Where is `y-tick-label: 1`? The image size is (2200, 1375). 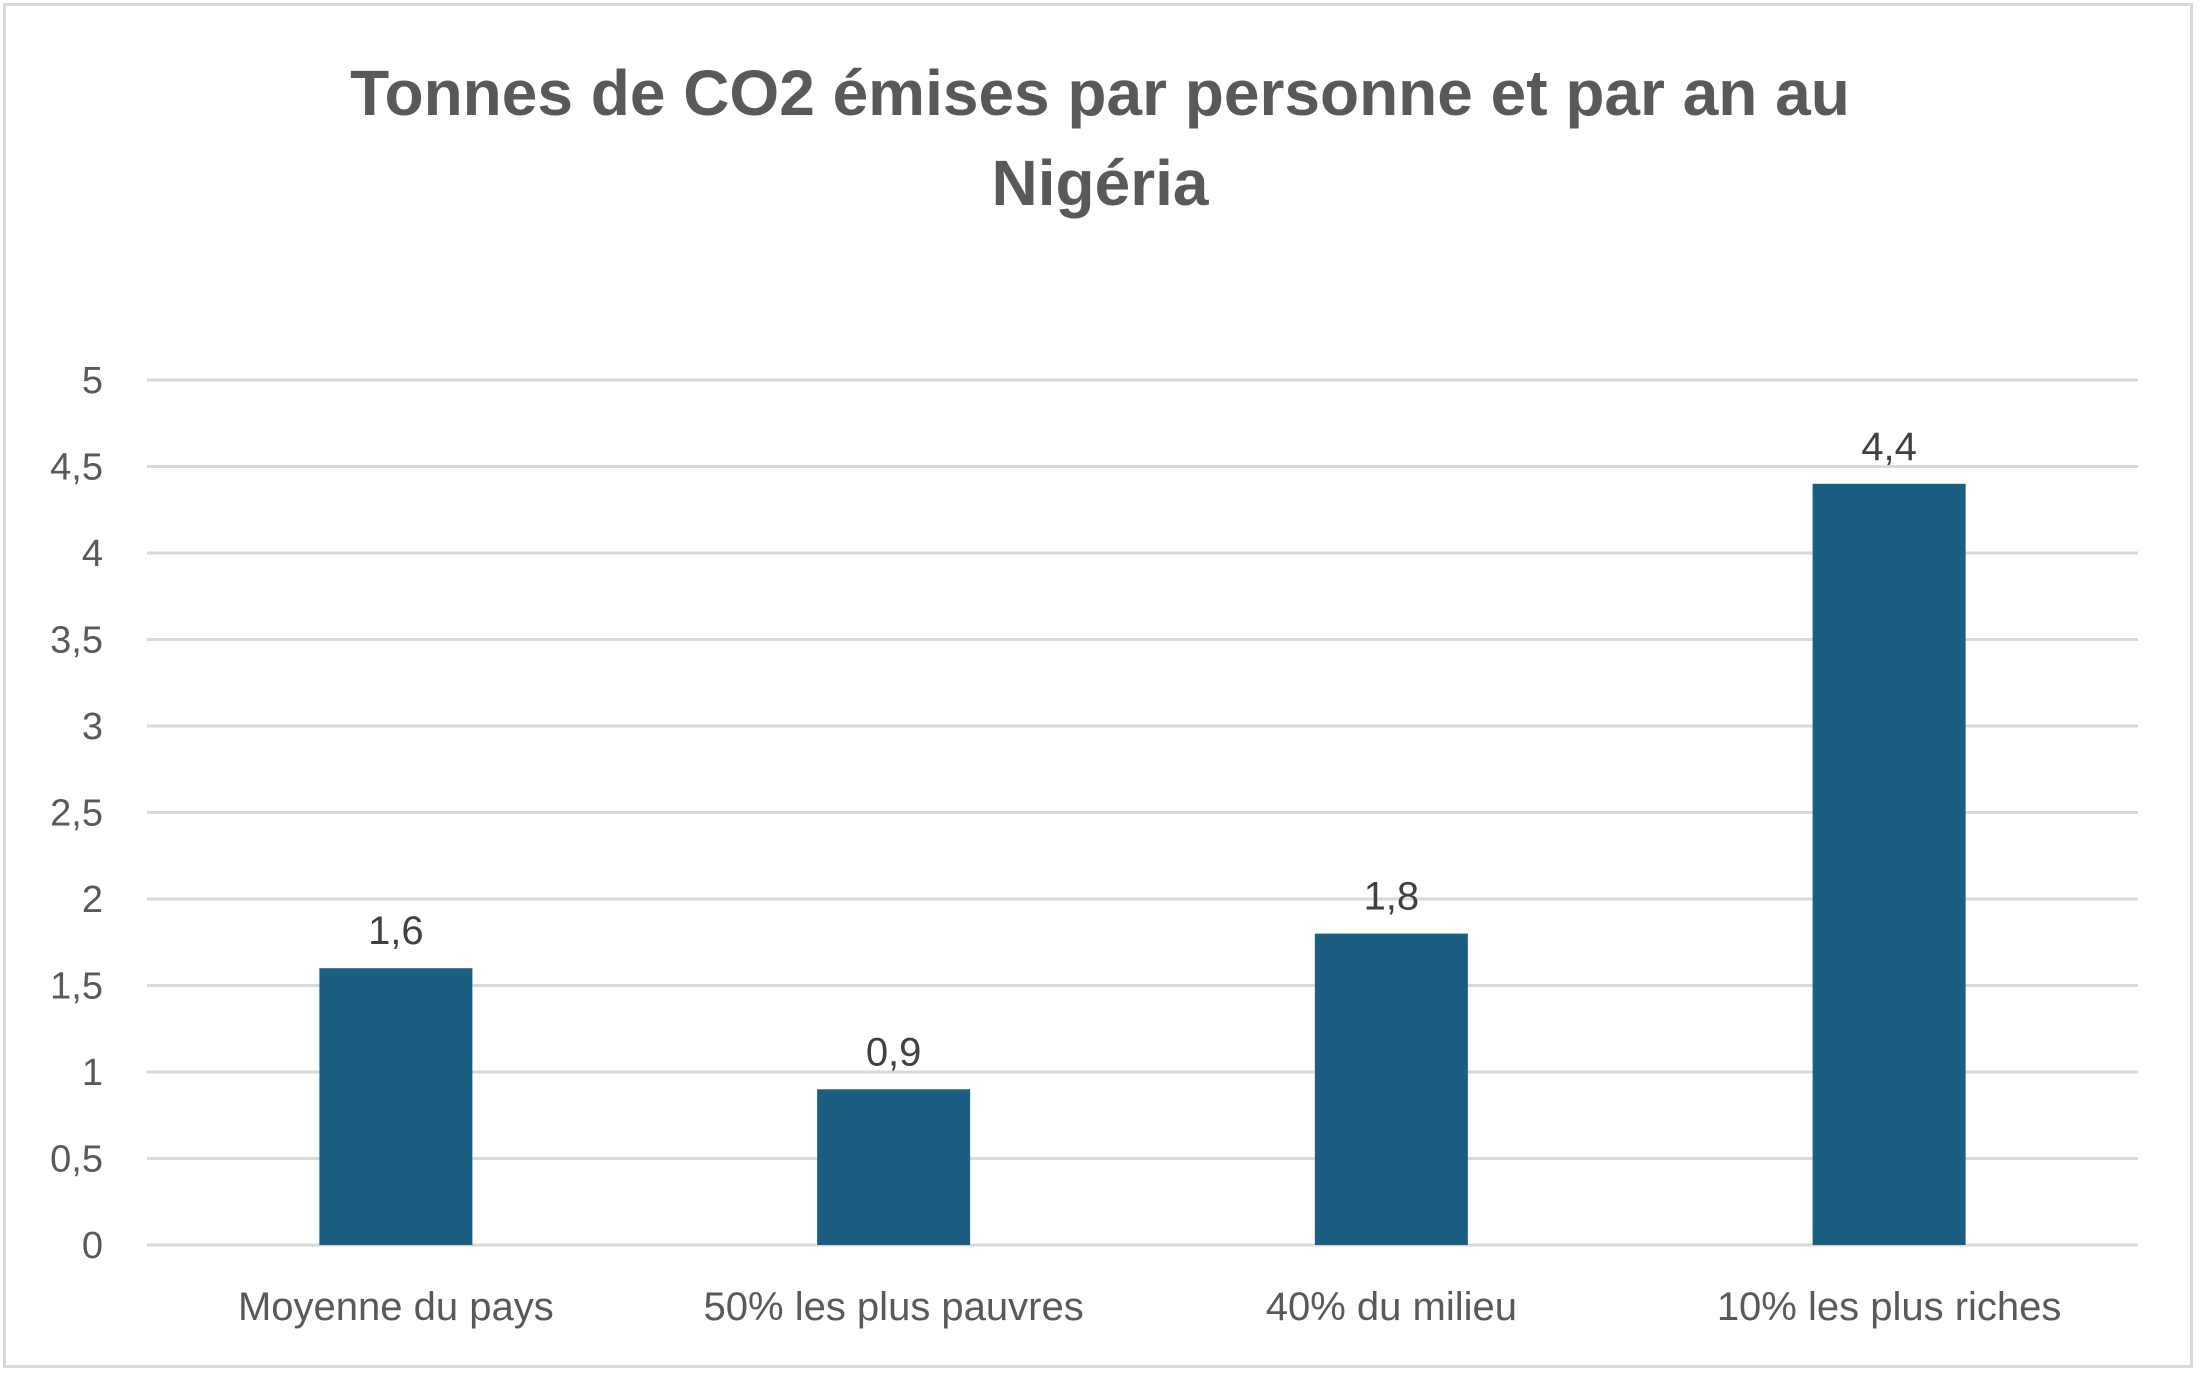 y-tick-label: 1 is located at coordinates (92, 1073).